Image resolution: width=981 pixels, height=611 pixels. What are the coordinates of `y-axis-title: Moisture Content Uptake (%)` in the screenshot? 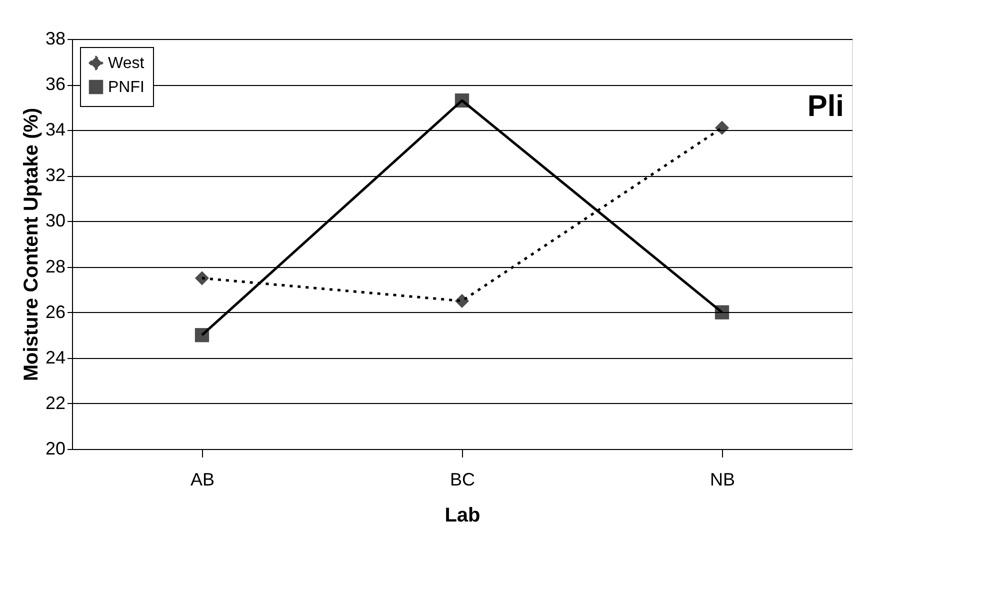 It's located at (31, 245).